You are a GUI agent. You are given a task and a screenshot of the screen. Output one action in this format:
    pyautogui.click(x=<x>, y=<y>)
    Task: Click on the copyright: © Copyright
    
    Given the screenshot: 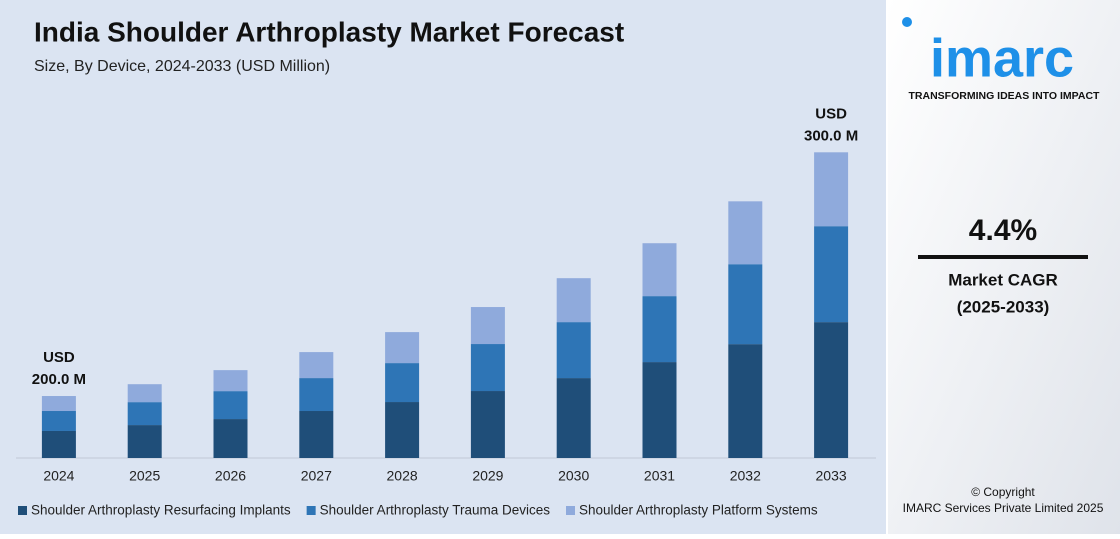 What is the action you would take?
    pyautogui.click(x=1003, y=492)
    